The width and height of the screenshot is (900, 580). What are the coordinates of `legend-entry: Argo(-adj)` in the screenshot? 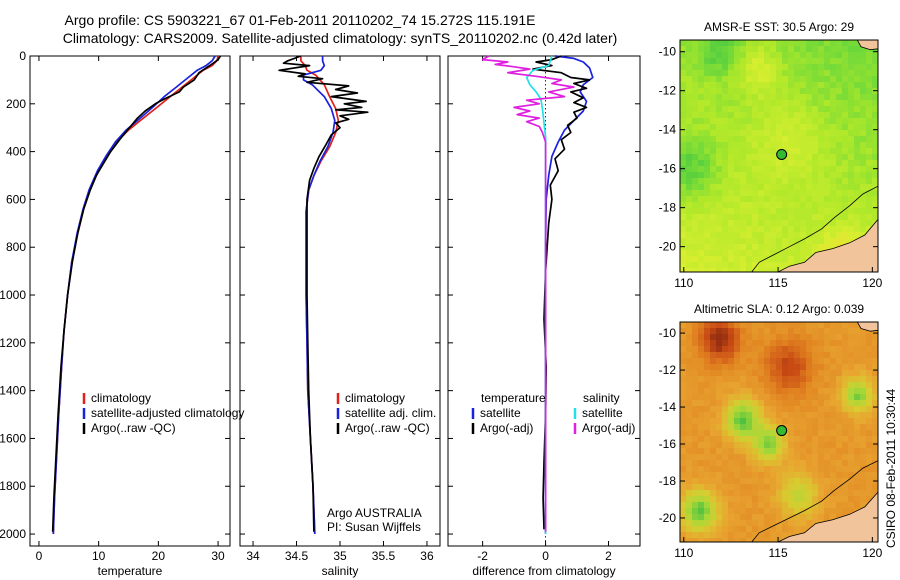 It's located at (608, 428).